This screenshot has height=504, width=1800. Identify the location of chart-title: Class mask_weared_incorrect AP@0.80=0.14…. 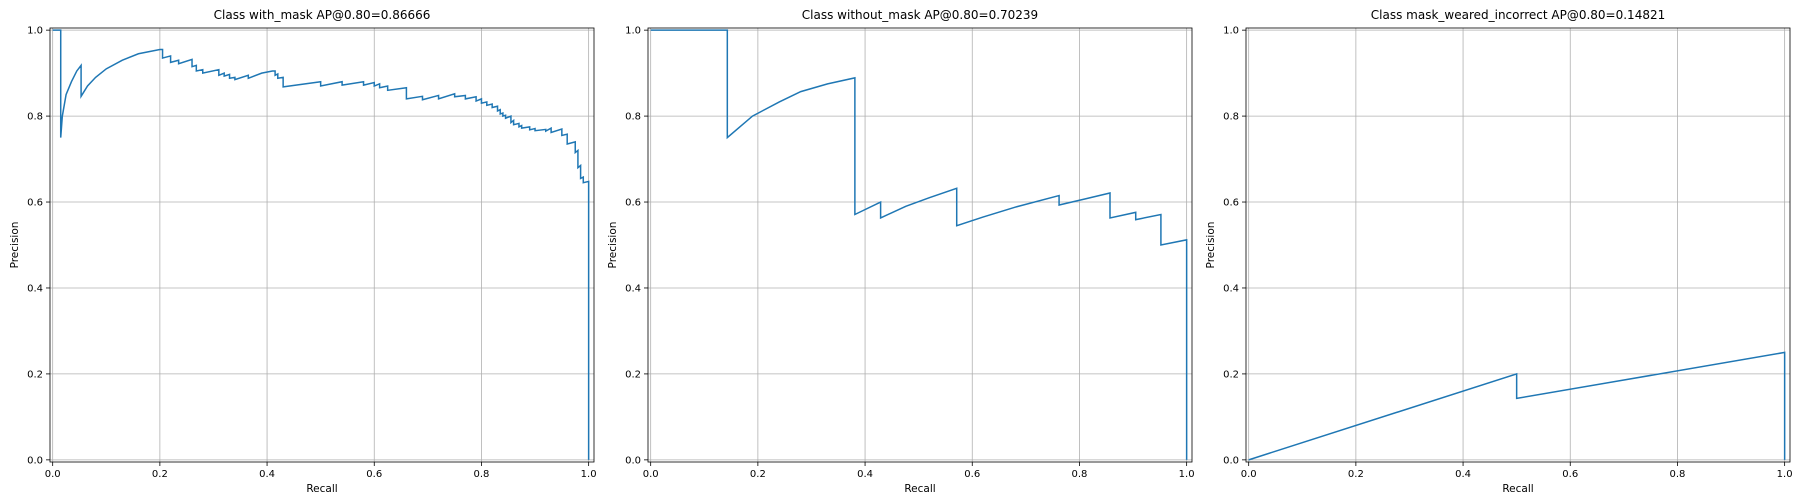
(1518, 15).